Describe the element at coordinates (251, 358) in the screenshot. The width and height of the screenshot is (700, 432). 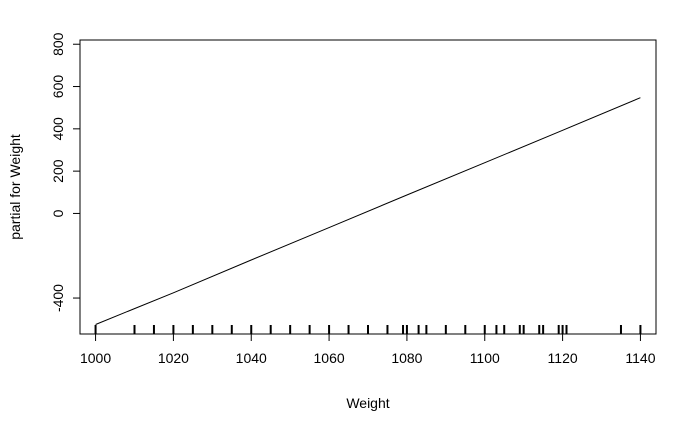
I see `x-tick-label: 1040` at that location.